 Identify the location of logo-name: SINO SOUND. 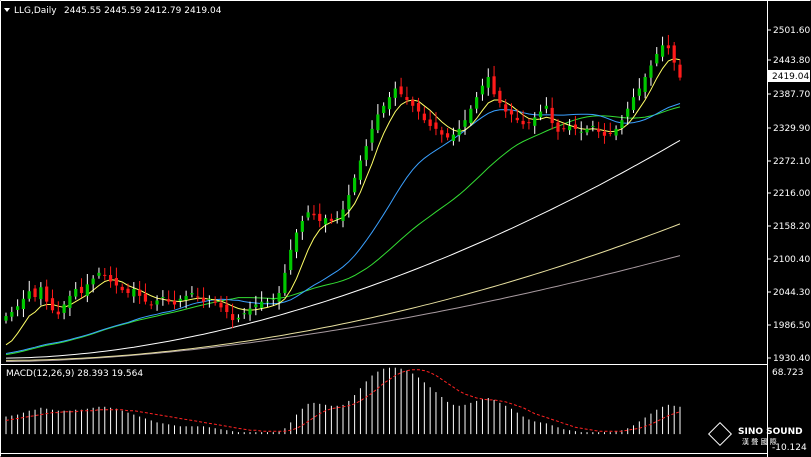
(770, 432).